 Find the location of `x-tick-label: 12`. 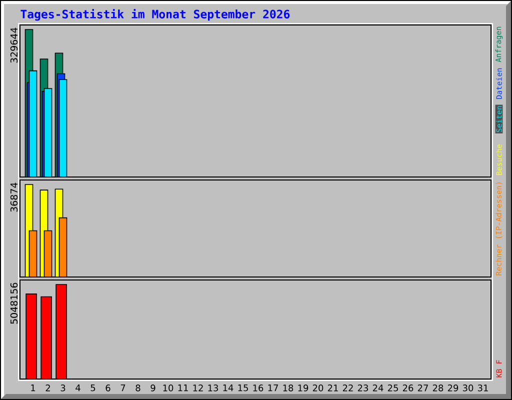

x-tick-label: 12 is located at coordinates (198, 388).